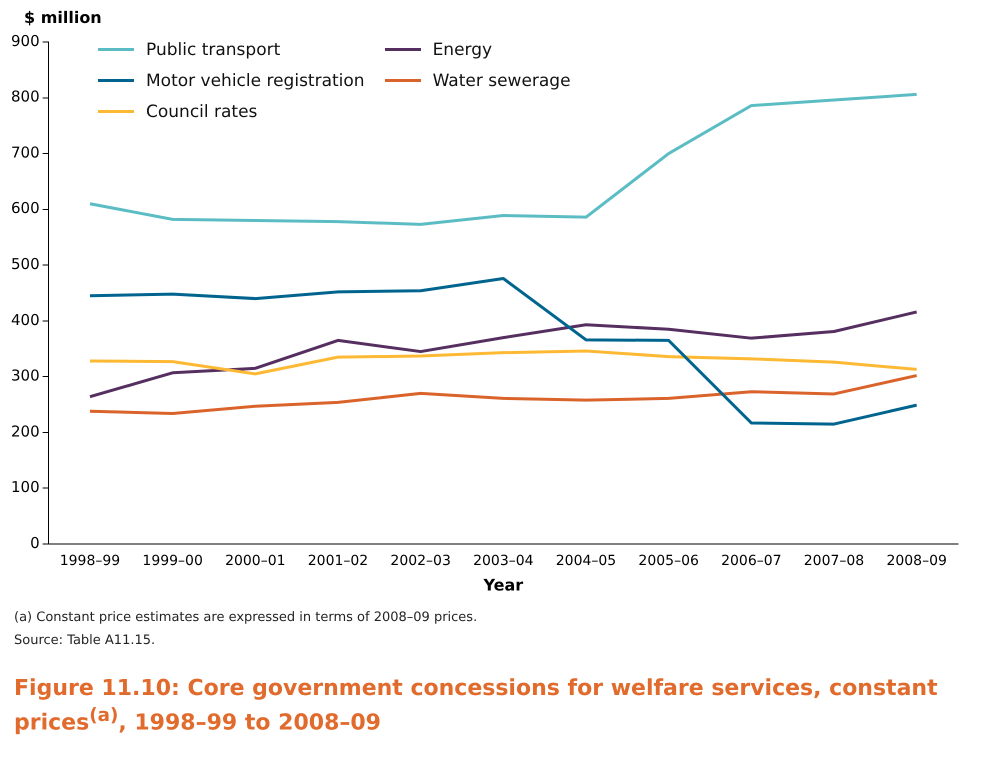 This screenshot has height=779, width=998. What do you see at coordinates (476, 706) in the screenshot?
I see `text: Figure 11.10: Core government concessions for welfare services, constant prices$^{(a)}$, 1998–99 to 2008–09` at bounding box center [476, 706].